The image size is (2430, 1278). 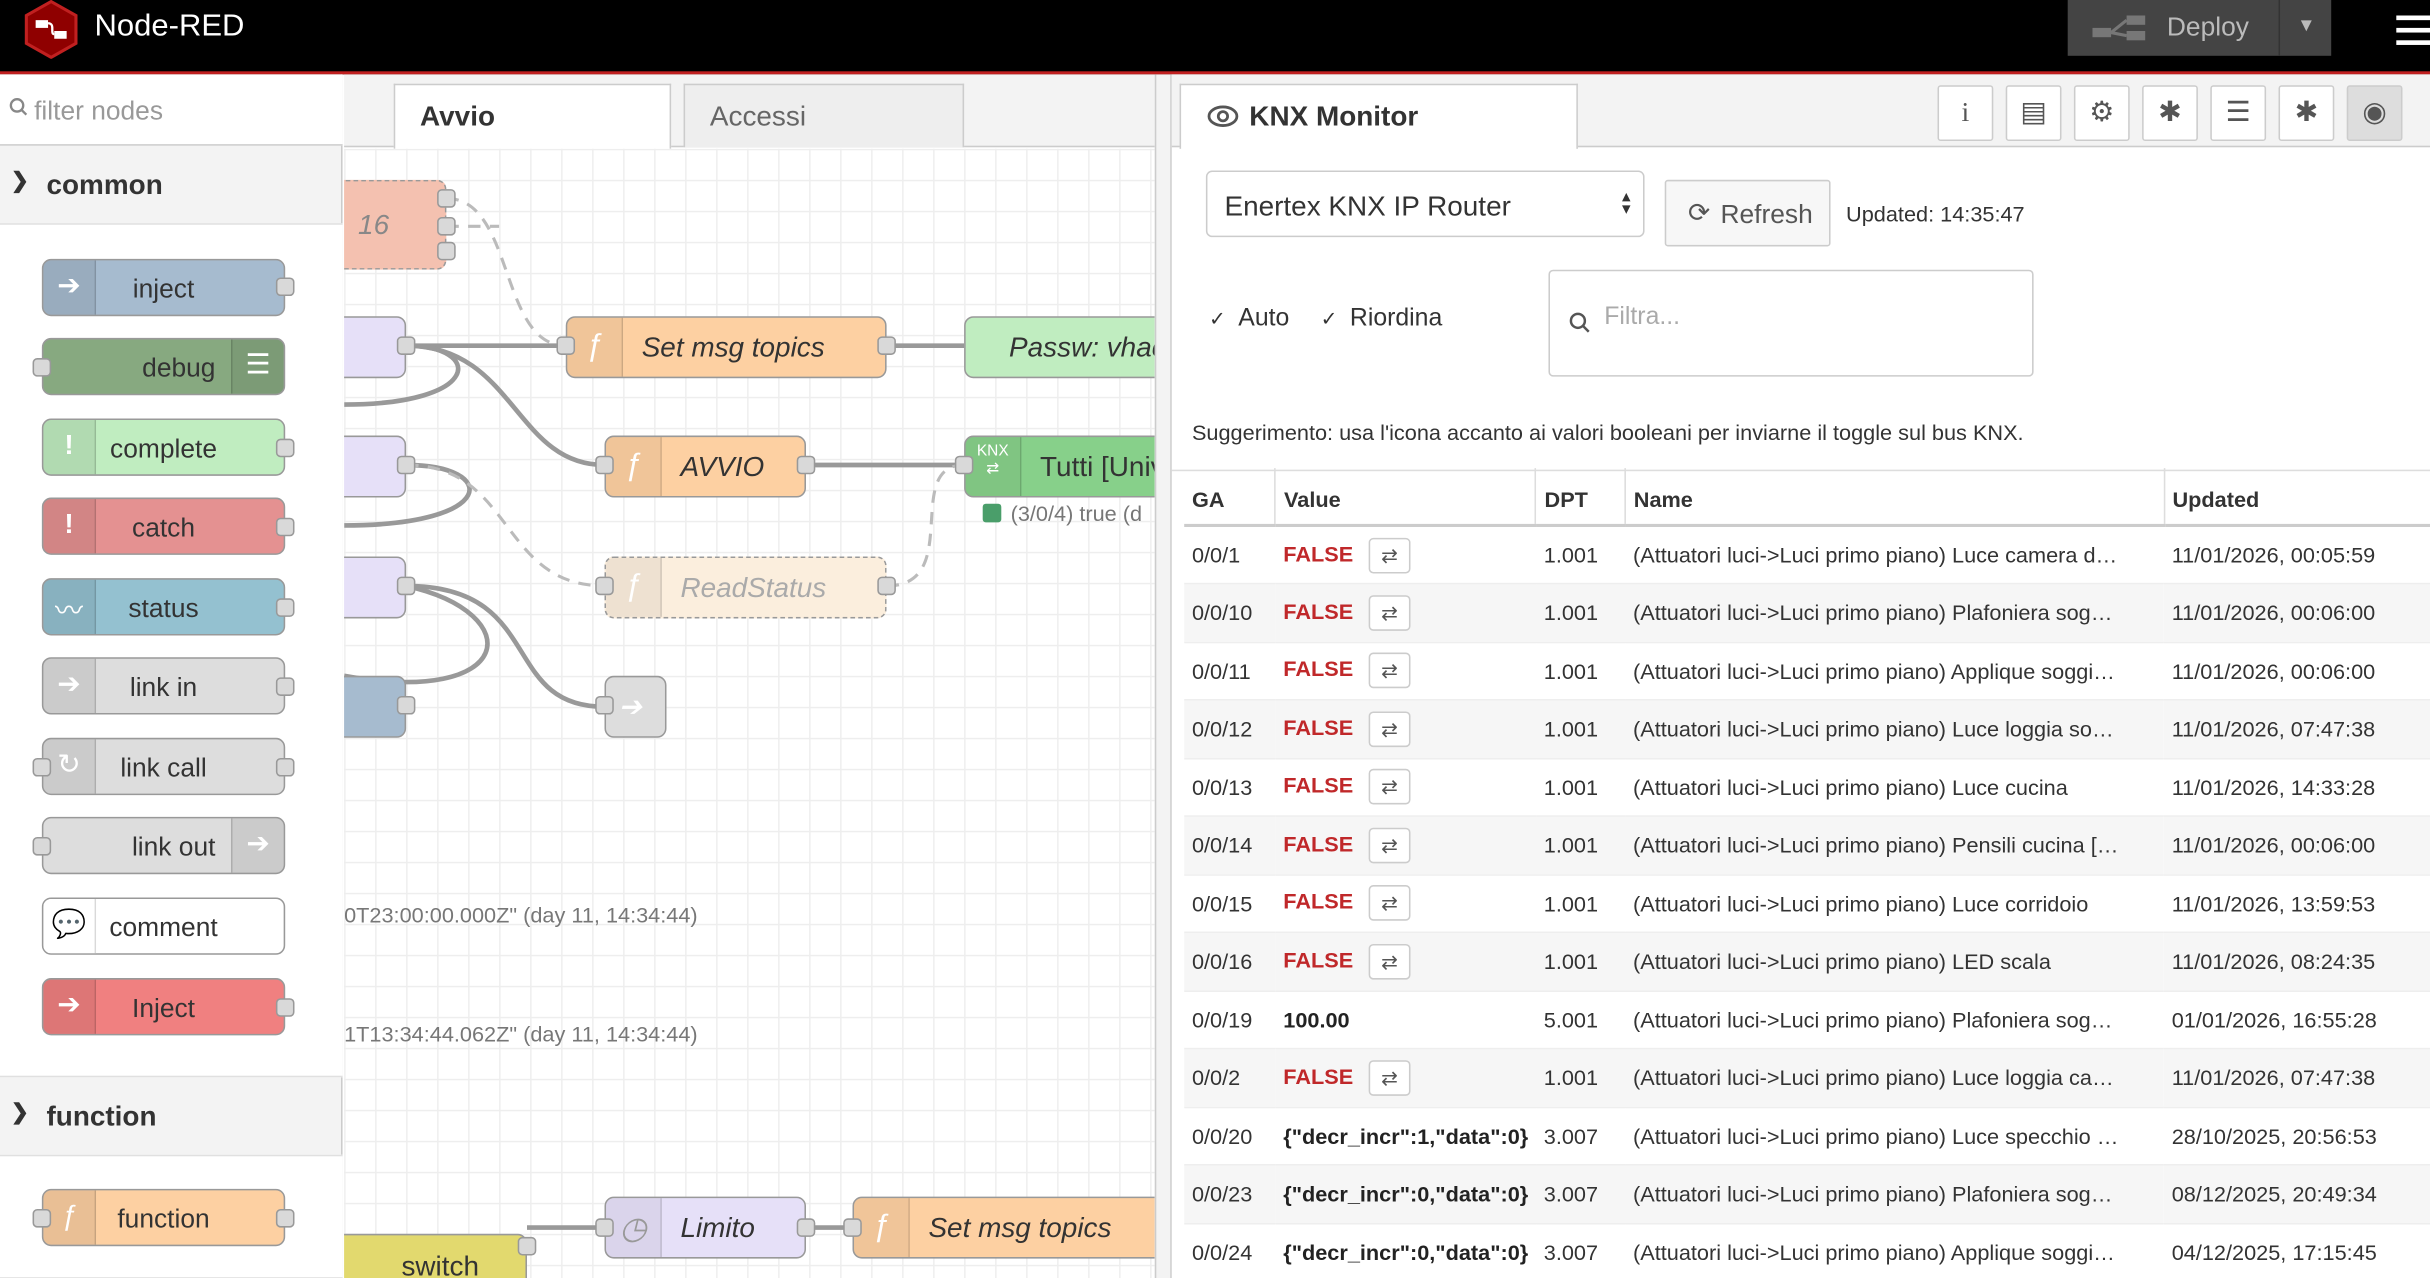 I want to click on database-icon: ☰, so click(x=2238, y=113).